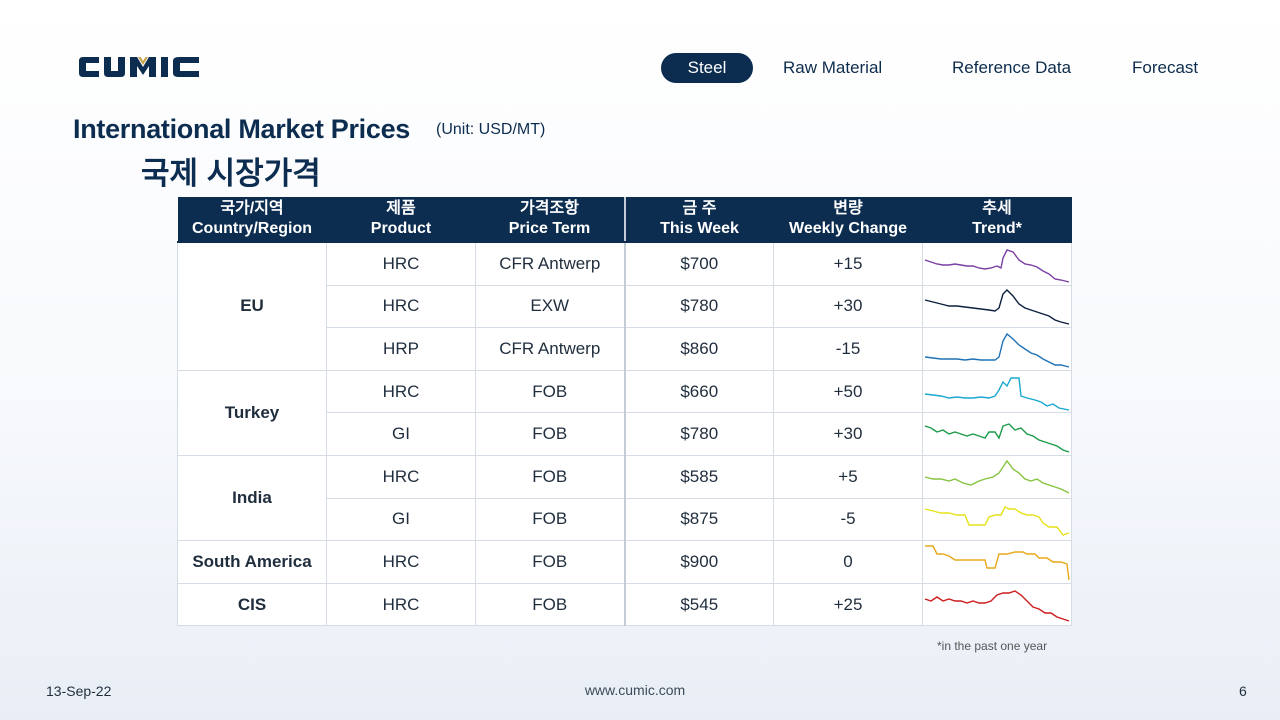 Image resolution: width=1280 pixels, height=720 pixels. I want to click on header-weekly-change: 변량 Weekly Change, so click(848, 220).